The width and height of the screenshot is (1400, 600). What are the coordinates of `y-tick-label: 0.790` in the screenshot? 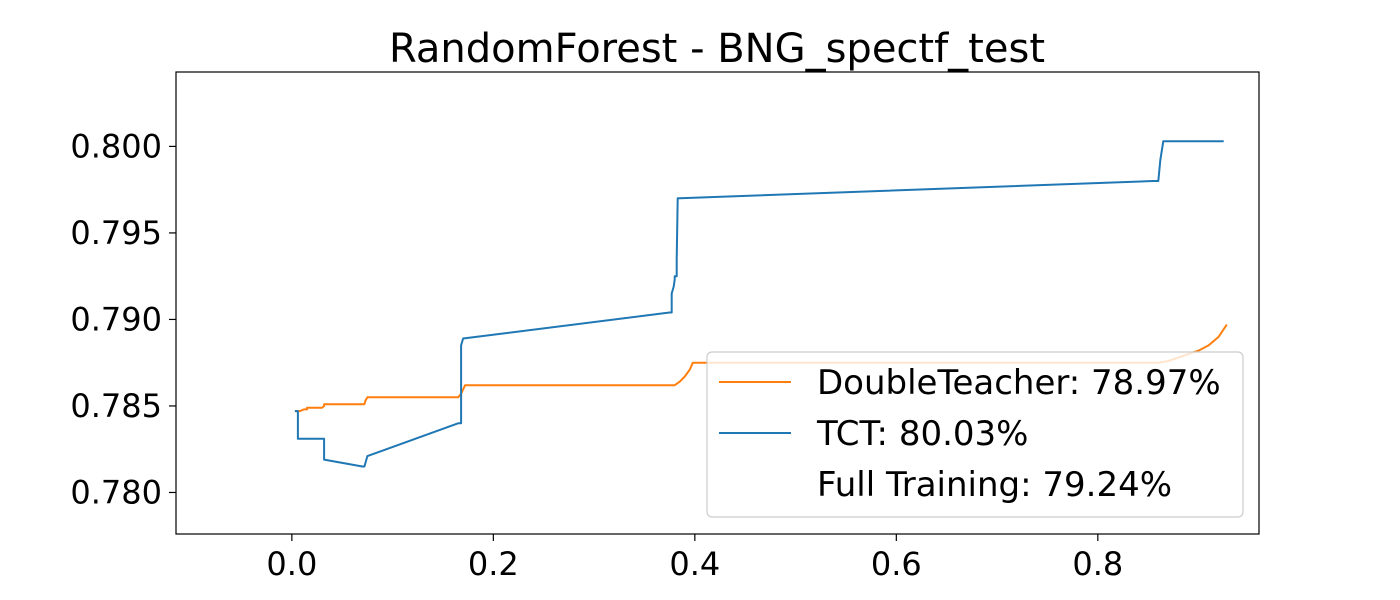 It's located at (116, 319).